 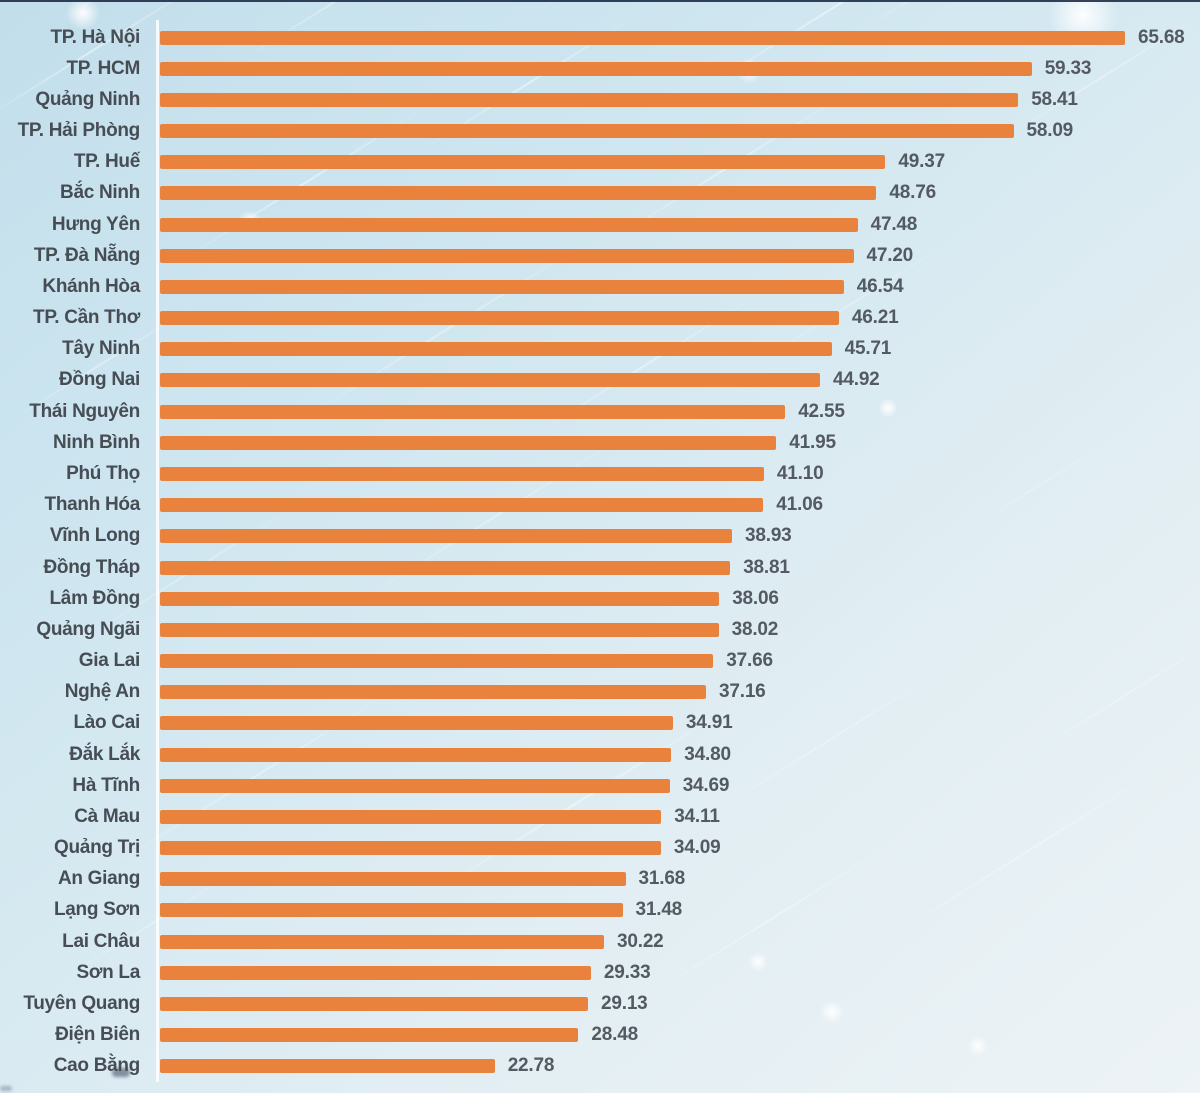 I want to click on bar-wrap: 29.33, so click(x=405, y=972).